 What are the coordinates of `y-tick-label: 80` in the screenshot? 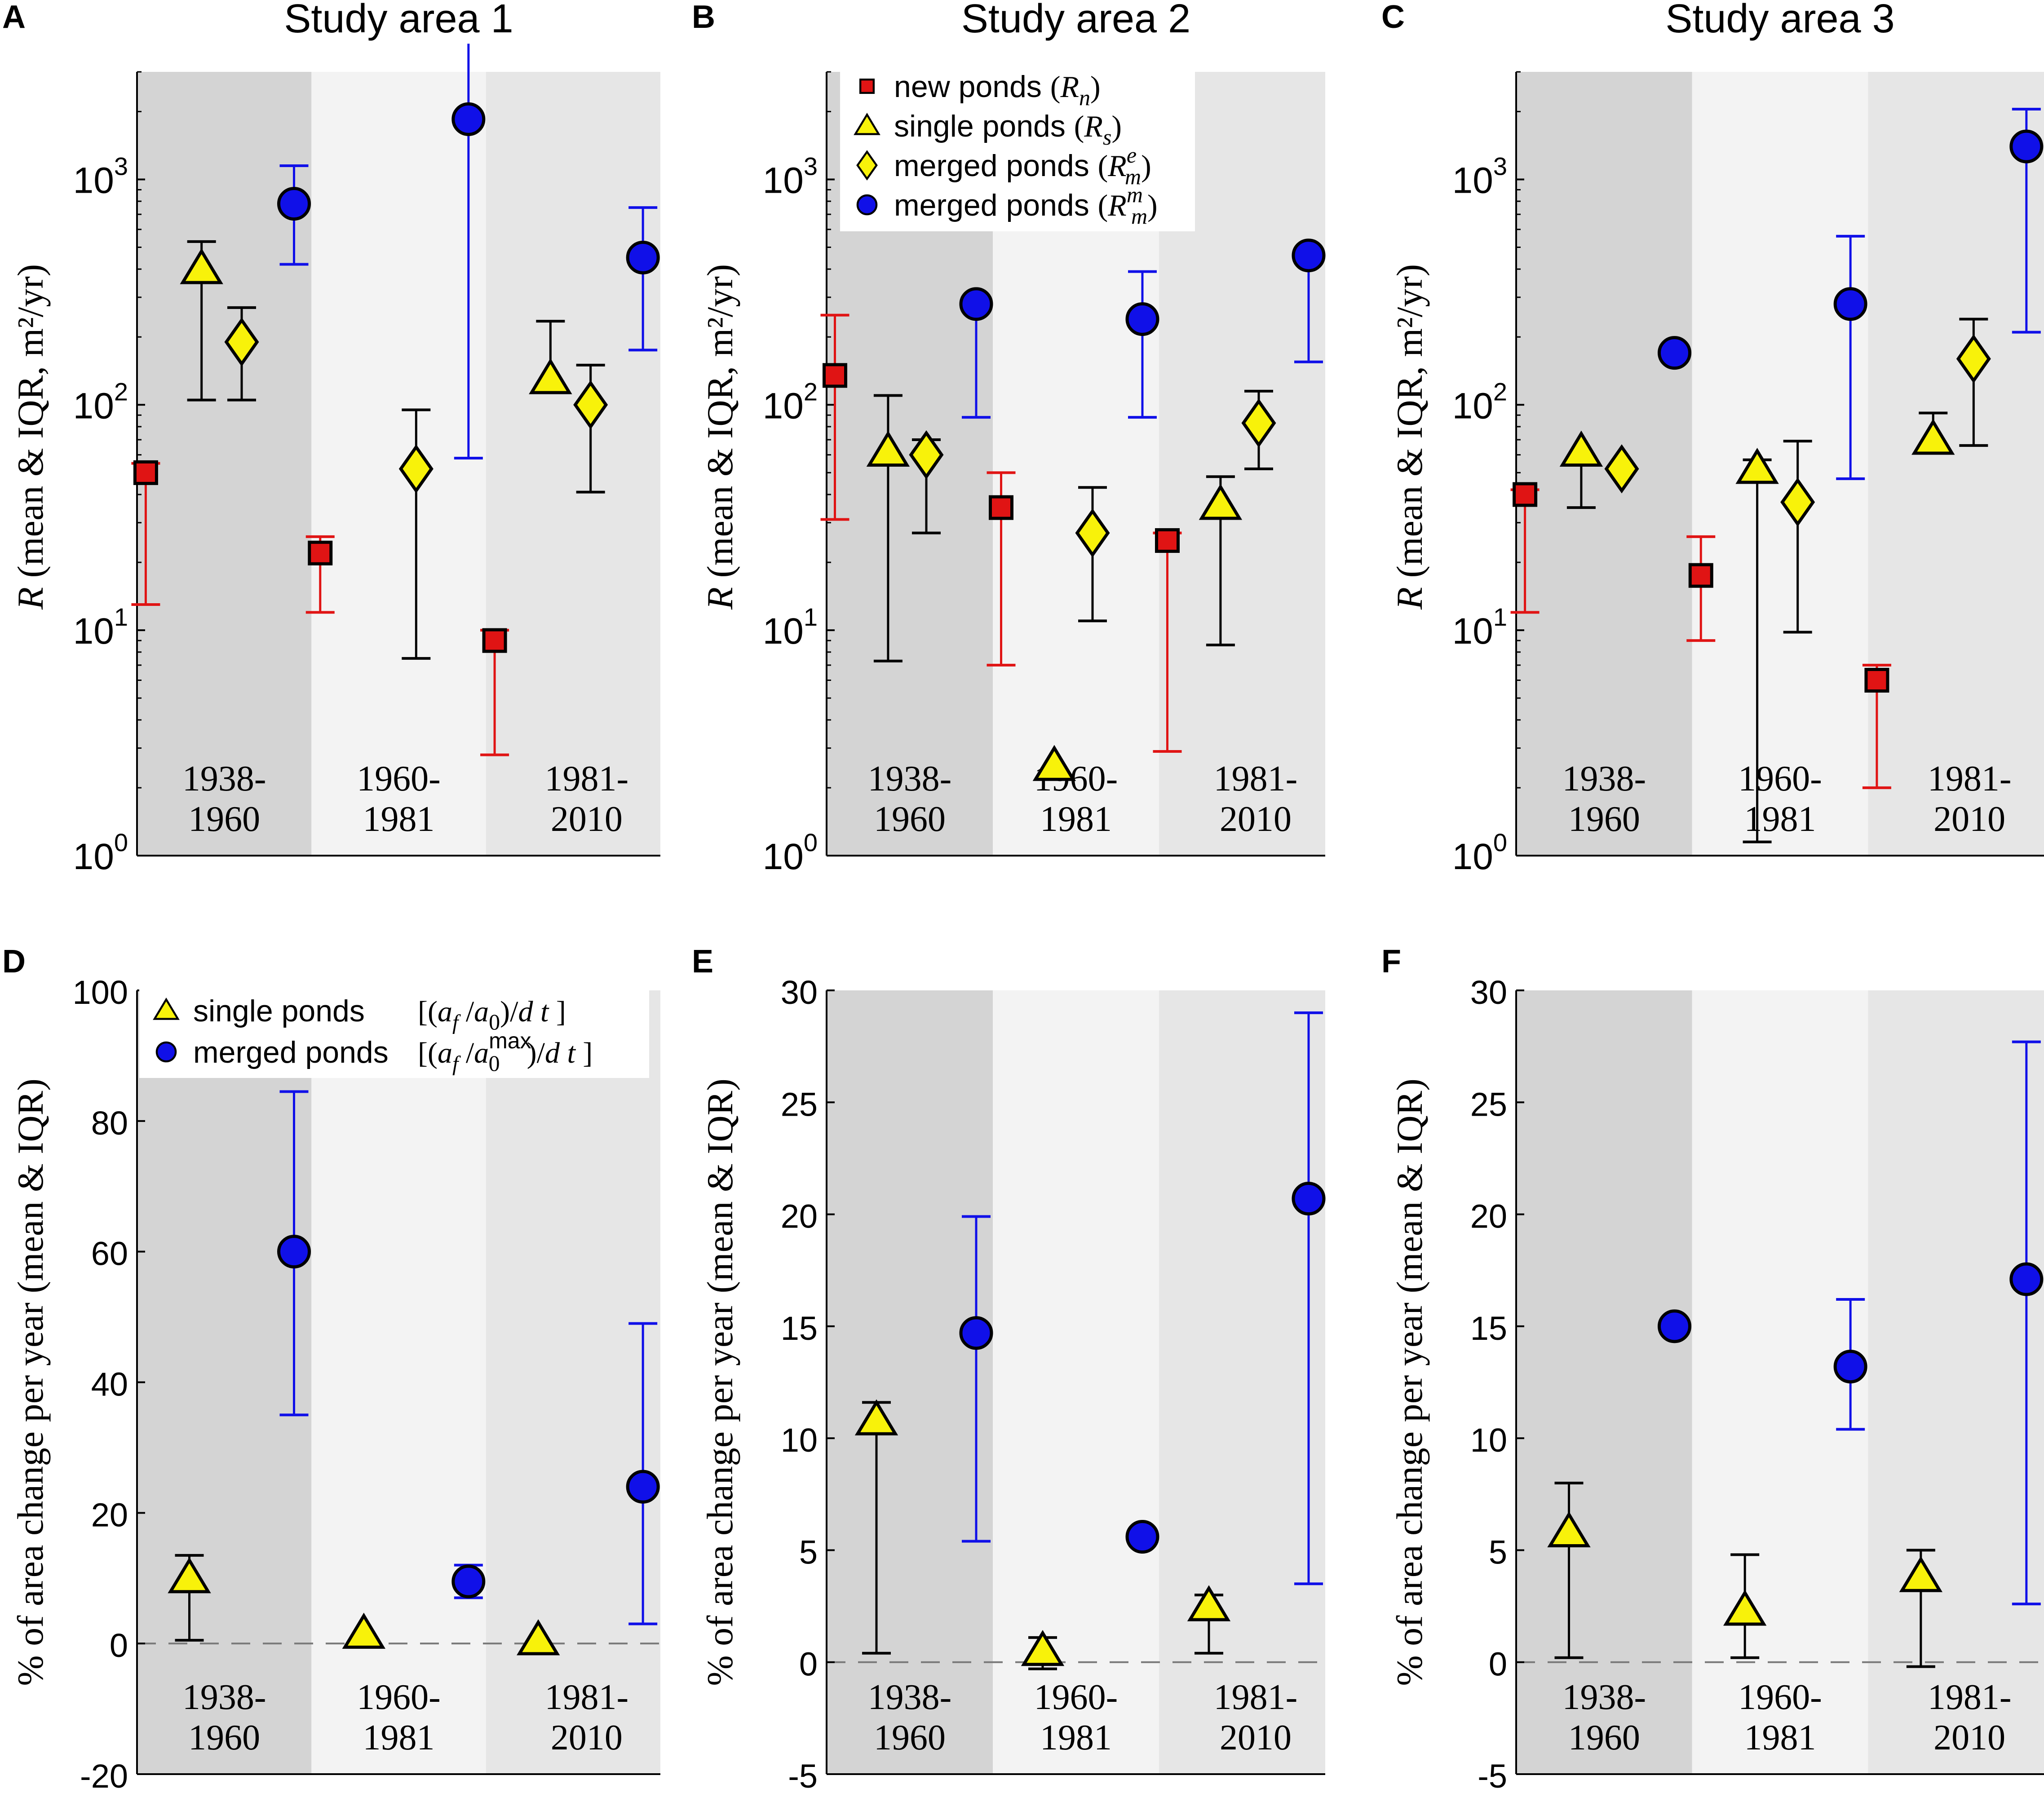 It's located at (109, 1123).